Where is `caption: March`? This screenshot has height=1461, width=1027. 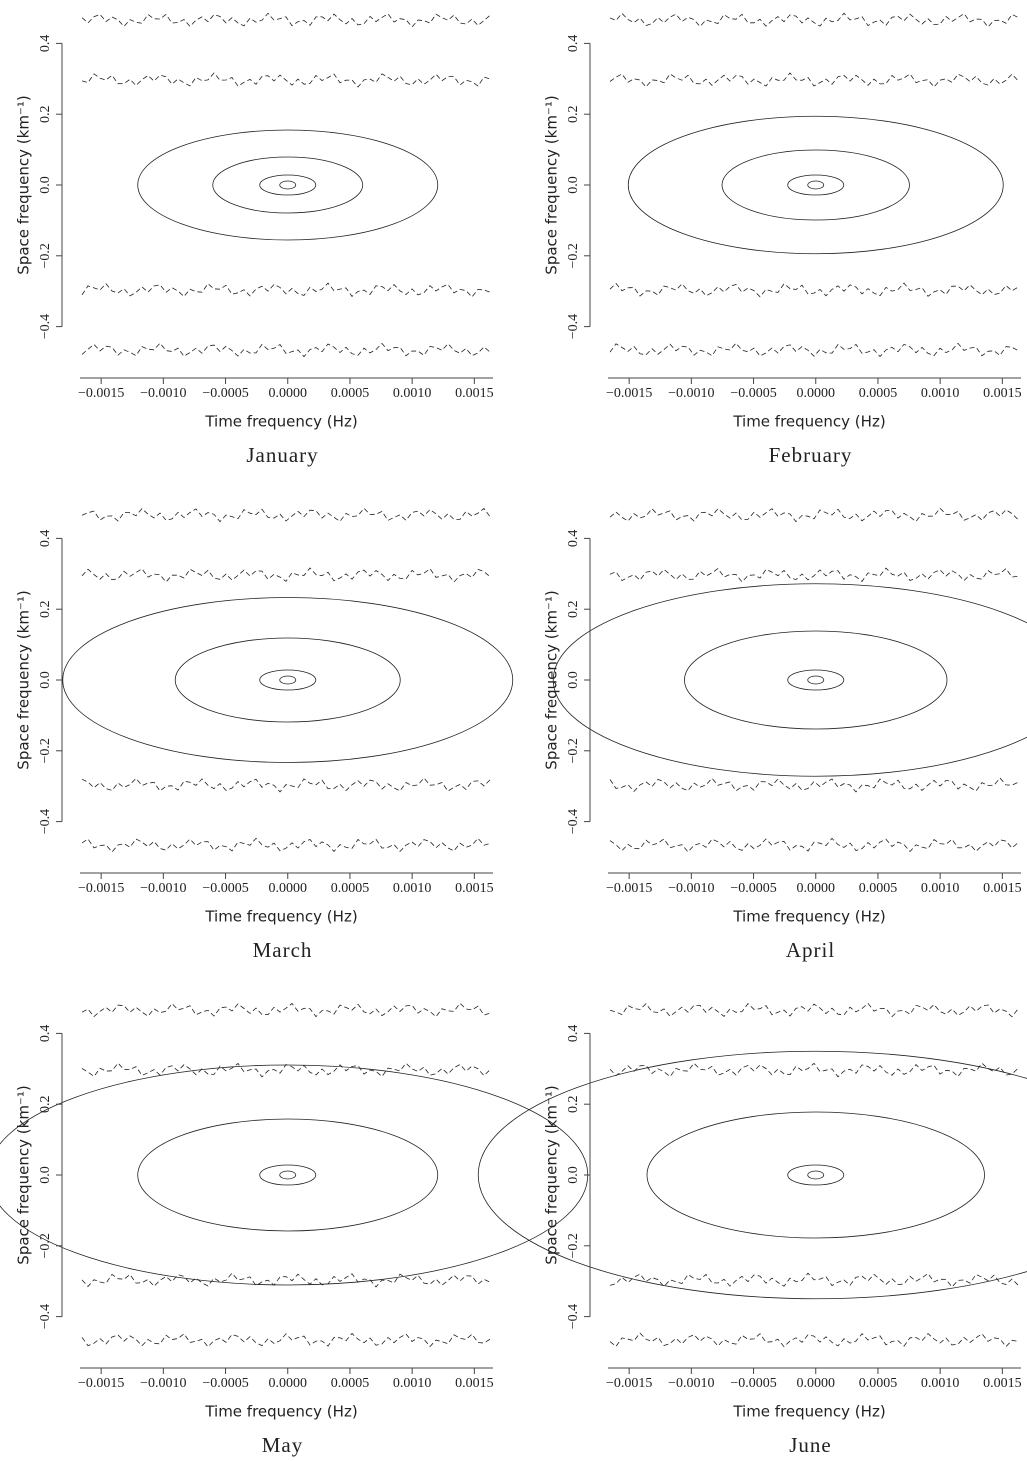 caption: March is located at coordinates (283, 950).